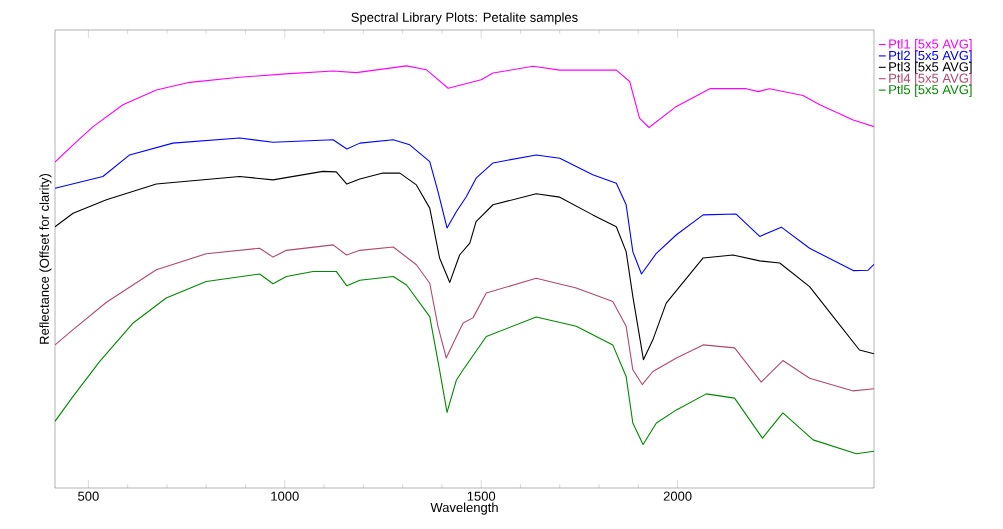  What do you see at coordinates (930, 56) in the screenshot?
I see `legend-label: Ptl2 [5x5 AVG]` at bounding box center [930, 56].